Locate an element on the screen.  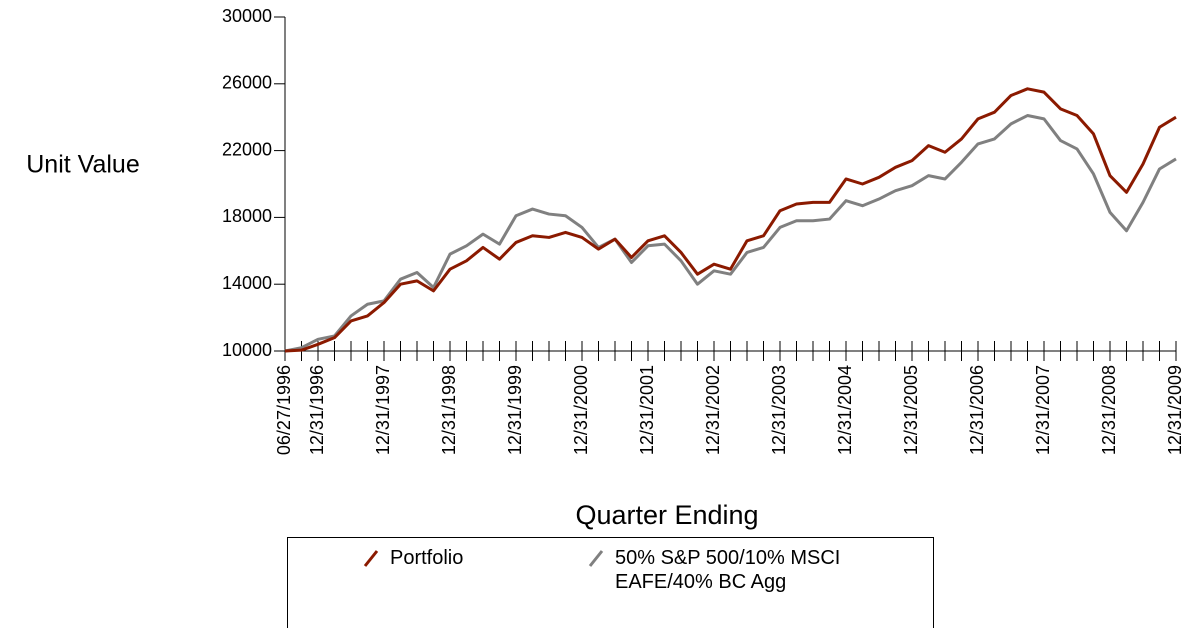
x-tick-label: 12/31/2000 is located at coordinates (581, 410).